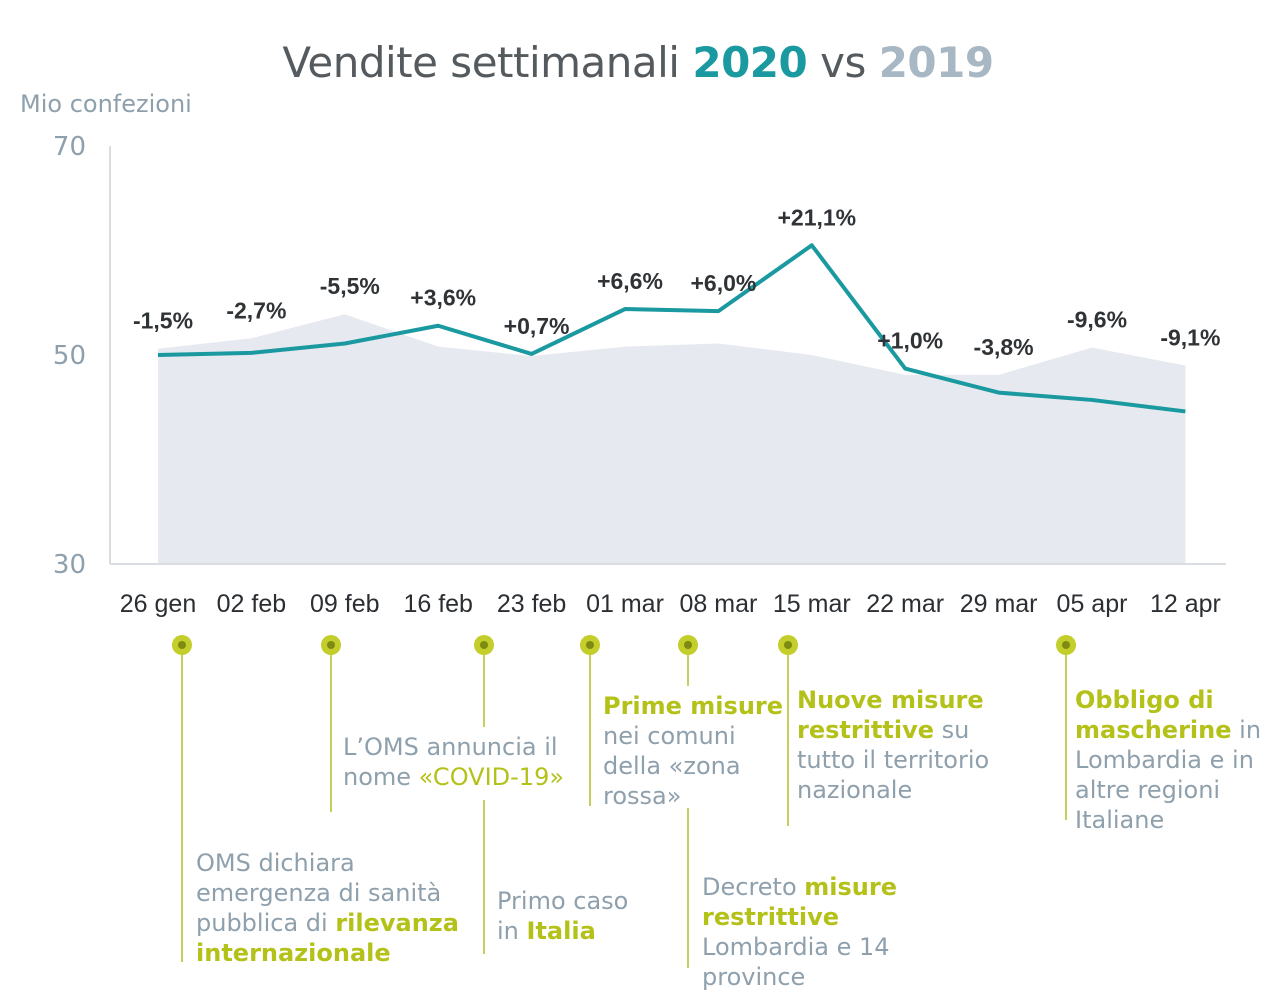 Image resolution: width=1276 pixels, height=992 pixels. What do you see at coordinates (345, 604) in the screenshot?
I see `x-tick-label: 09 feb` at bounding box center [345, 604].